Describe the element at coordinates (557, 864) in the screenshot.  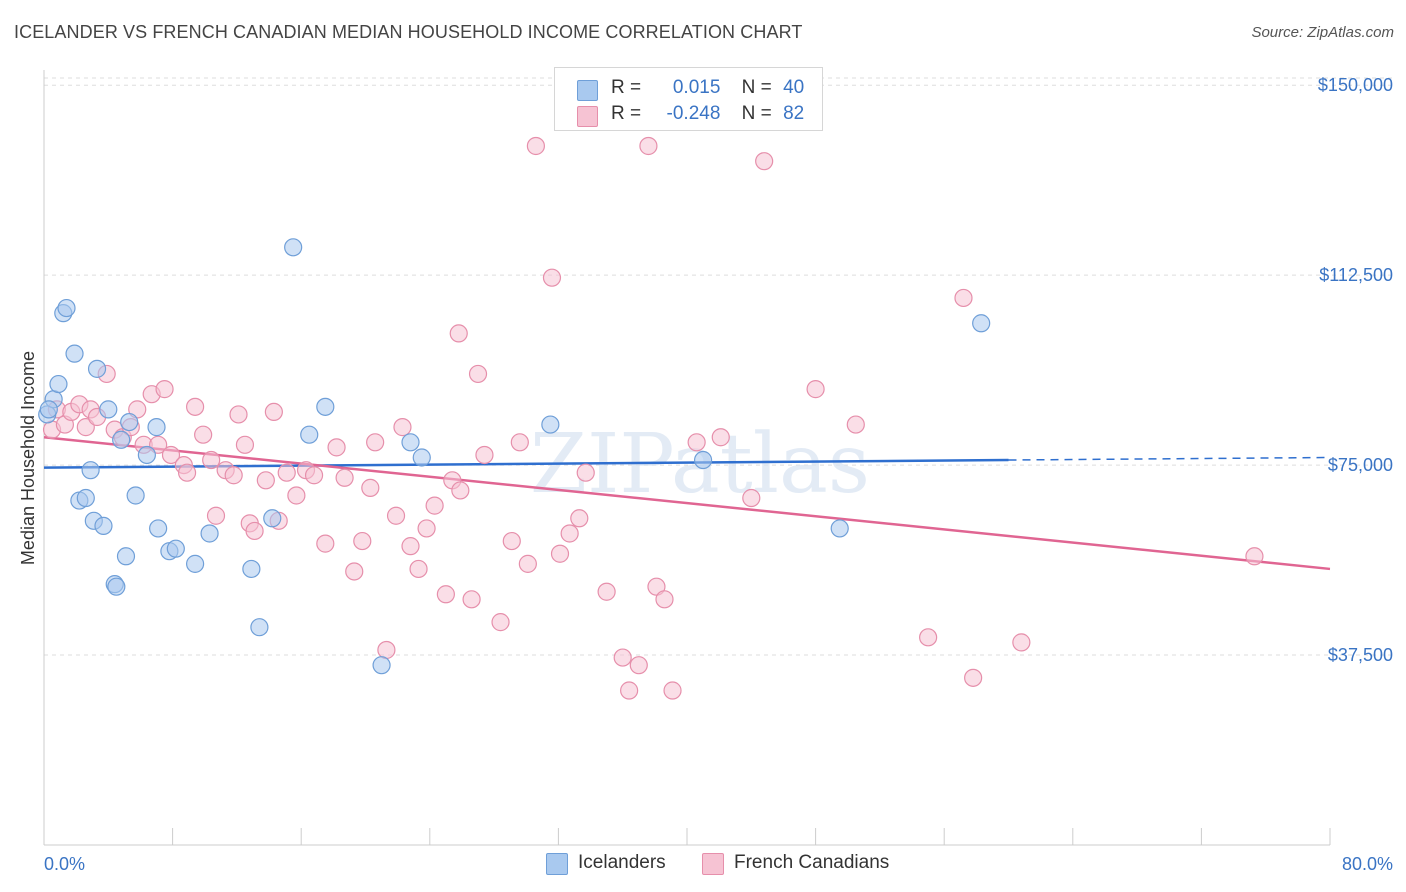
I see `legend-swatch-blue` at that location.